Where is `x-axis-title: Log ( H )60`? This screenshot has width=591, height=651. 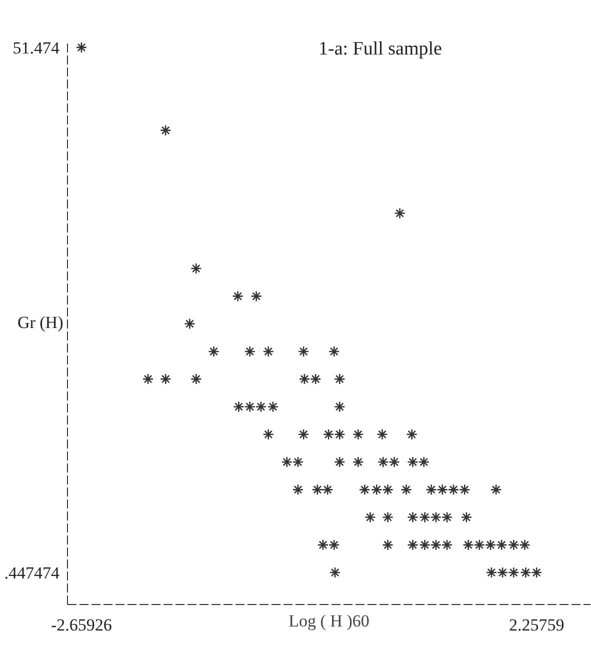 x-axis-title: Log ( H )60 is located at coordinates (329, 621).